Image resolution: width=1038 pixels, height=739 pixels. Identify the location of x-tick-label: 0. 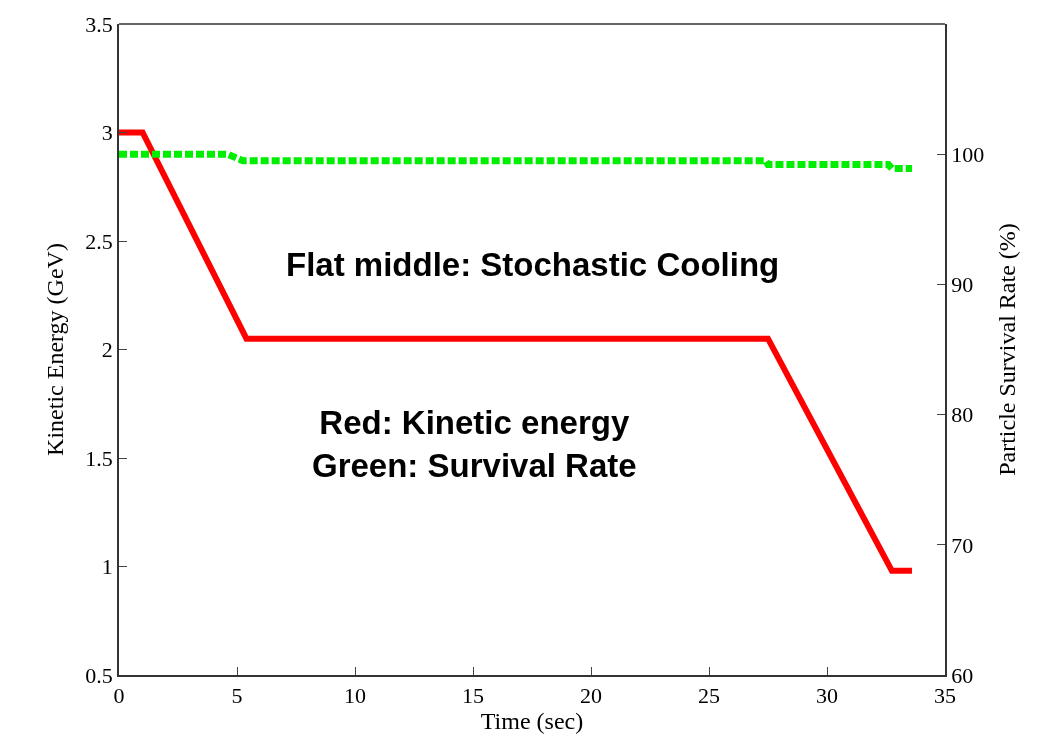
(119, 696).